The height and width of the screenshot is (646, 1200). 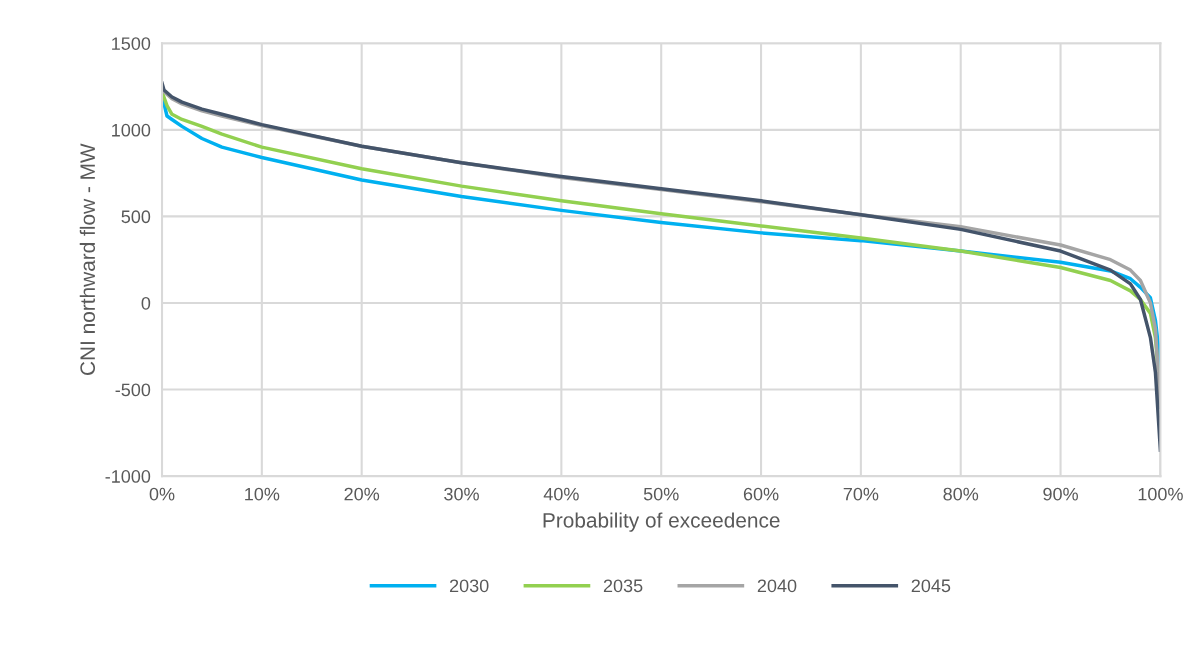 What do you see at coordinates (146, 303) in the screenshot?
I see `y-tick-label: 0` at bounding box center [146, 303].